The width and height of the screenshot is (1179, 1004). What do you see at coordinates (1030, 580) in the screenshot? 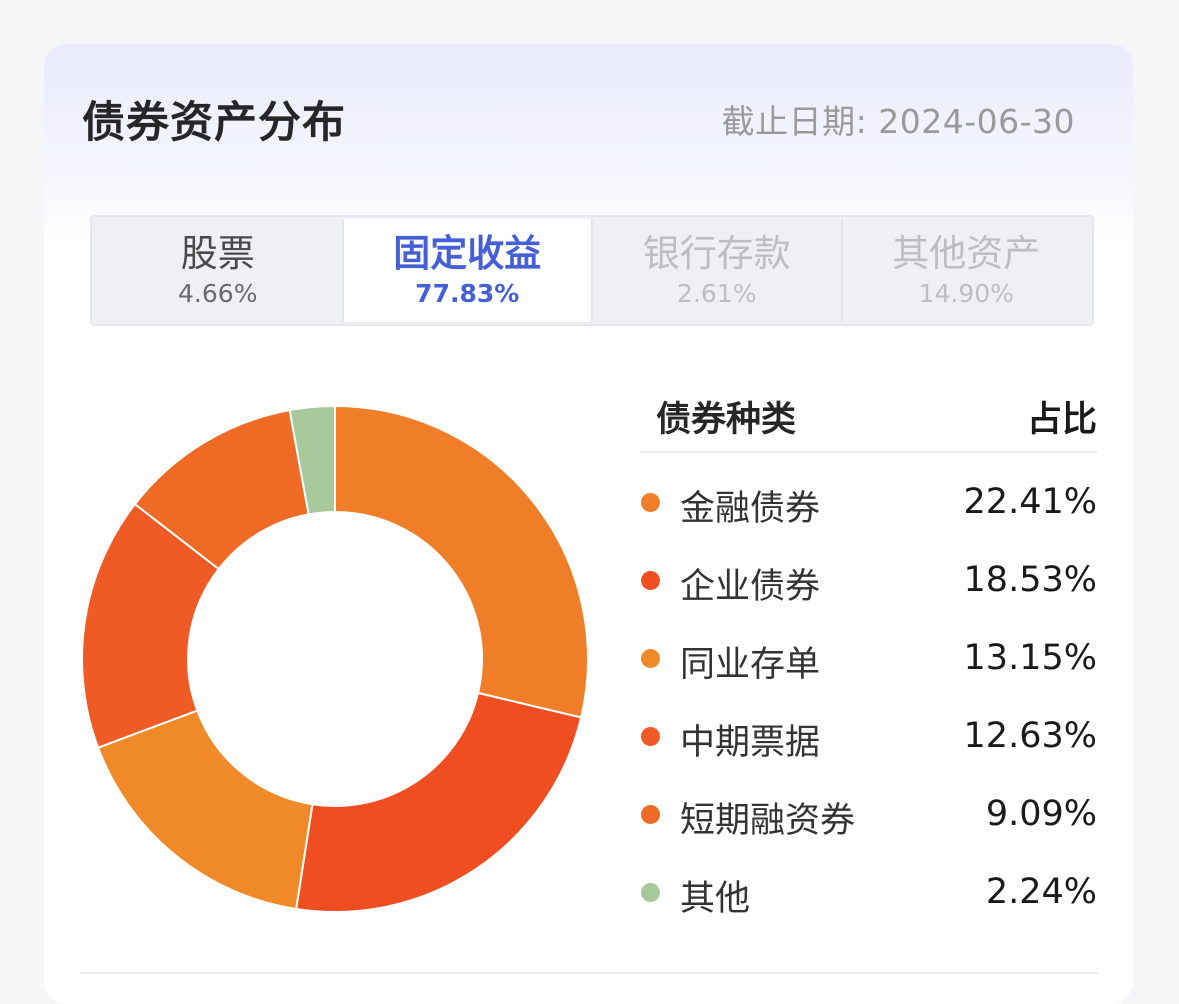
I see `legend-value: 18.53%` at bounding box center [1030, 580].